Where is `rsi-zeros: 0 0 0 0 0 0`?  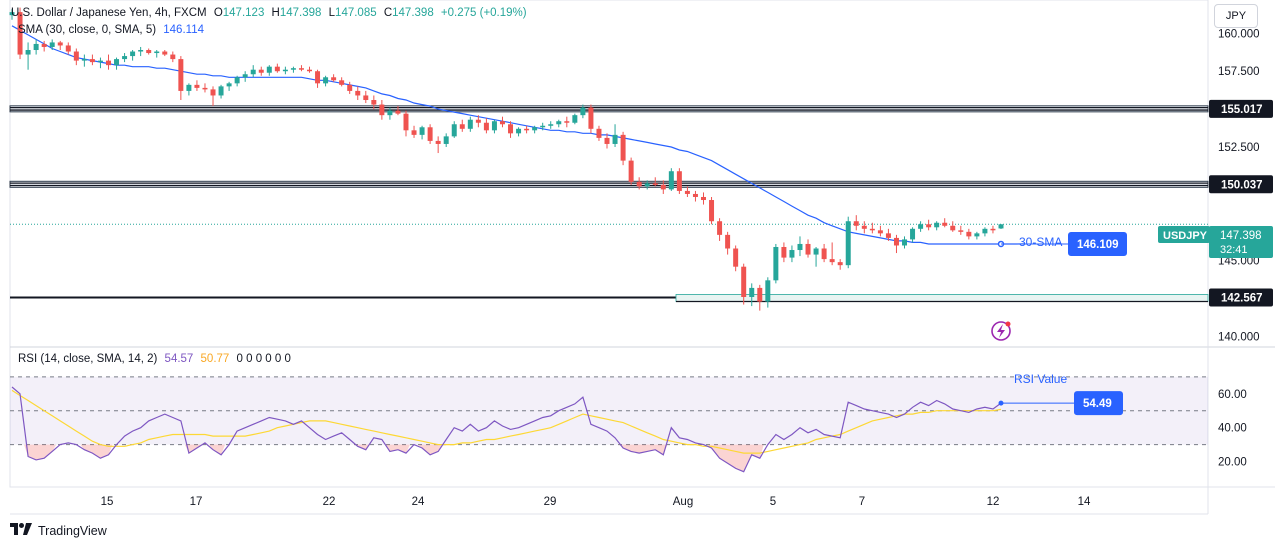 rsi-zeros: 0 0 0 0 0 0 is located at coordinates (263, 359).